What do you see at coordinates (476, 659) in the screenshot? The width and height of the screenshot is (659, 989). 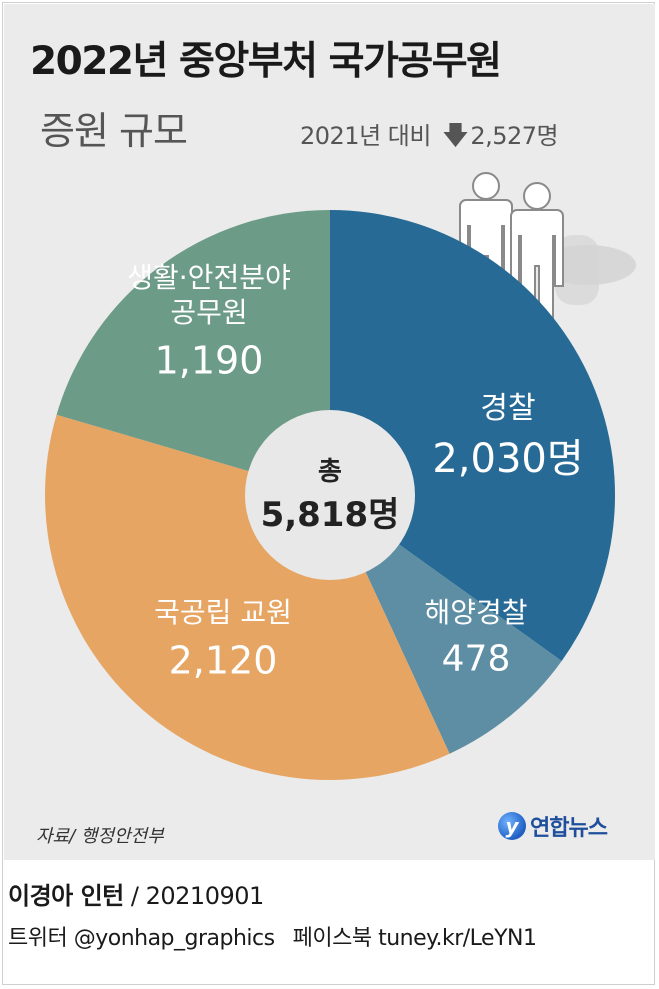 I see `slice-value-label: 478` at bounding box center [476, 659].